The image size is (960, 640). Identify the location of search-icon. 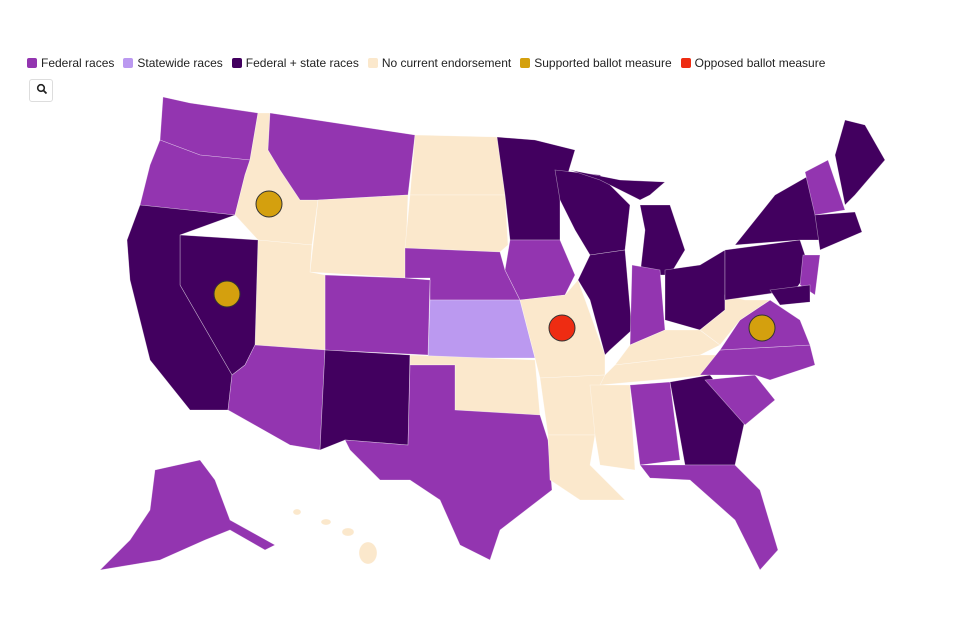
(42, 89).